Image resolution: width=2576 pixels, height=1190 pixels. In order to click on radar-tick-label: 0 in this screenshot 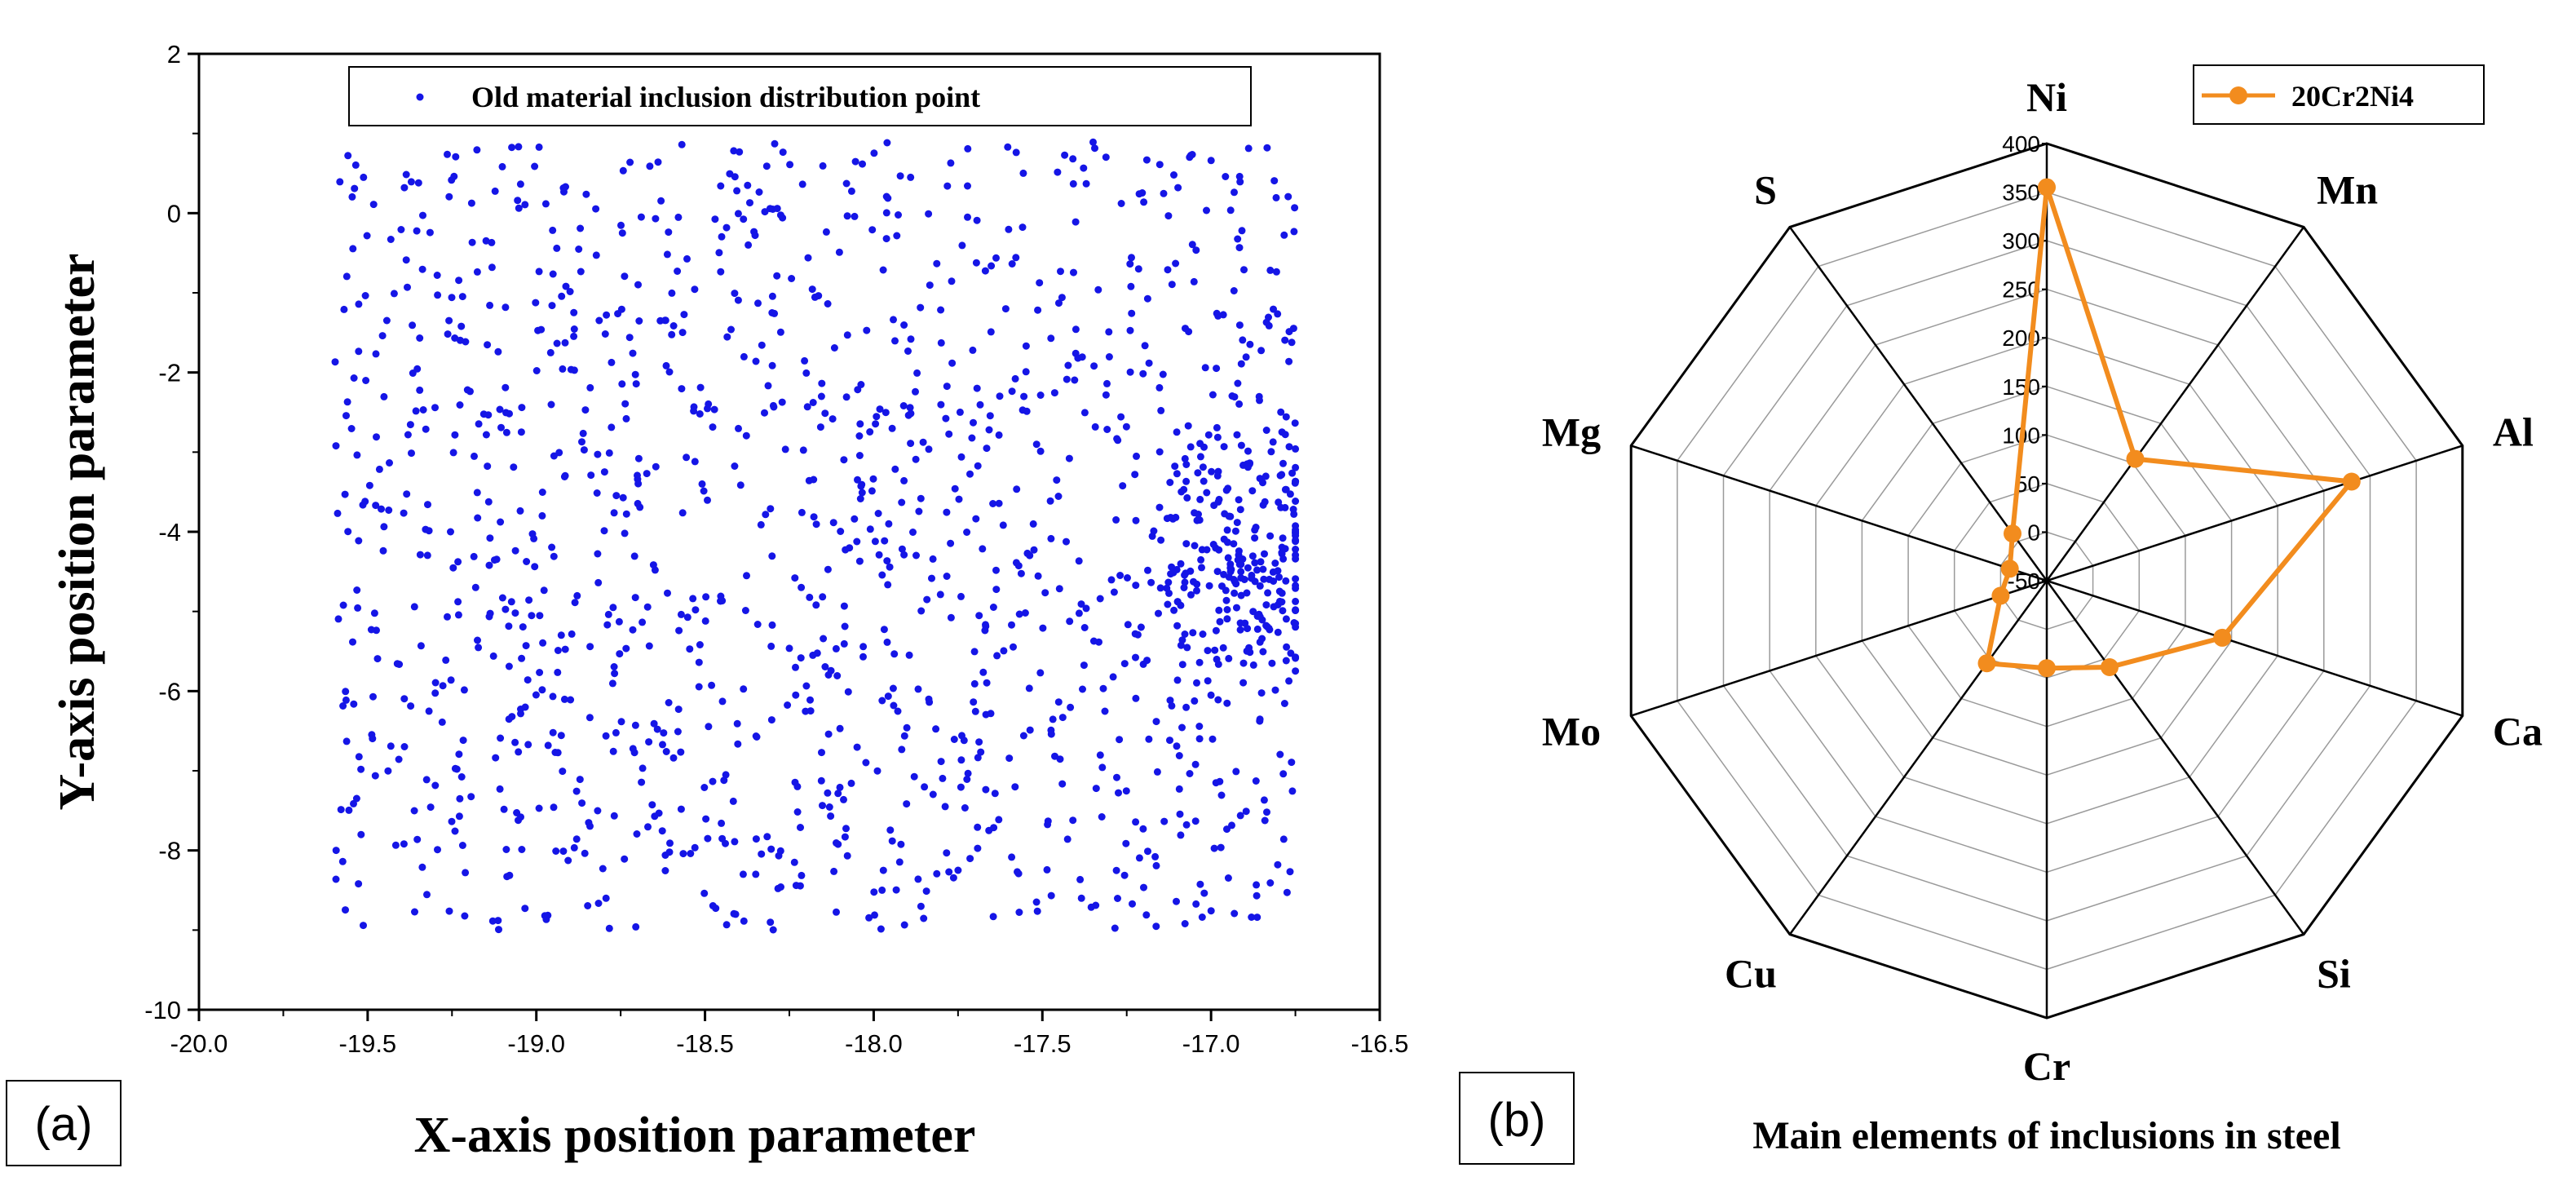, I will do `click(2033, 532)`.